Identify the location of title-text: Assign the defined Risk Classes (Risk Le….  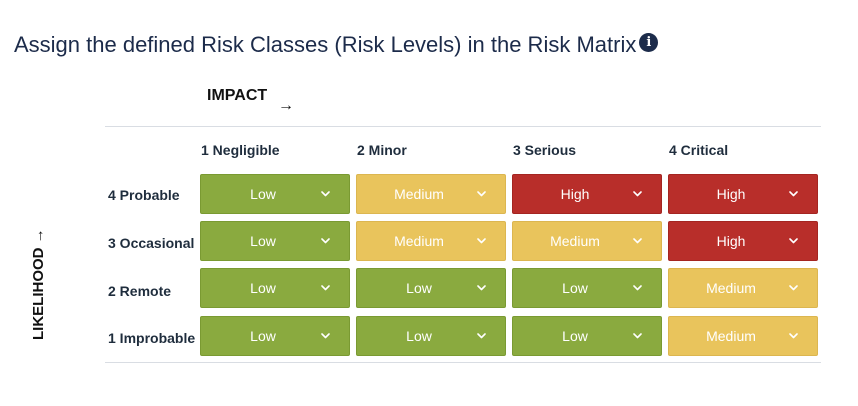
(325, 44).